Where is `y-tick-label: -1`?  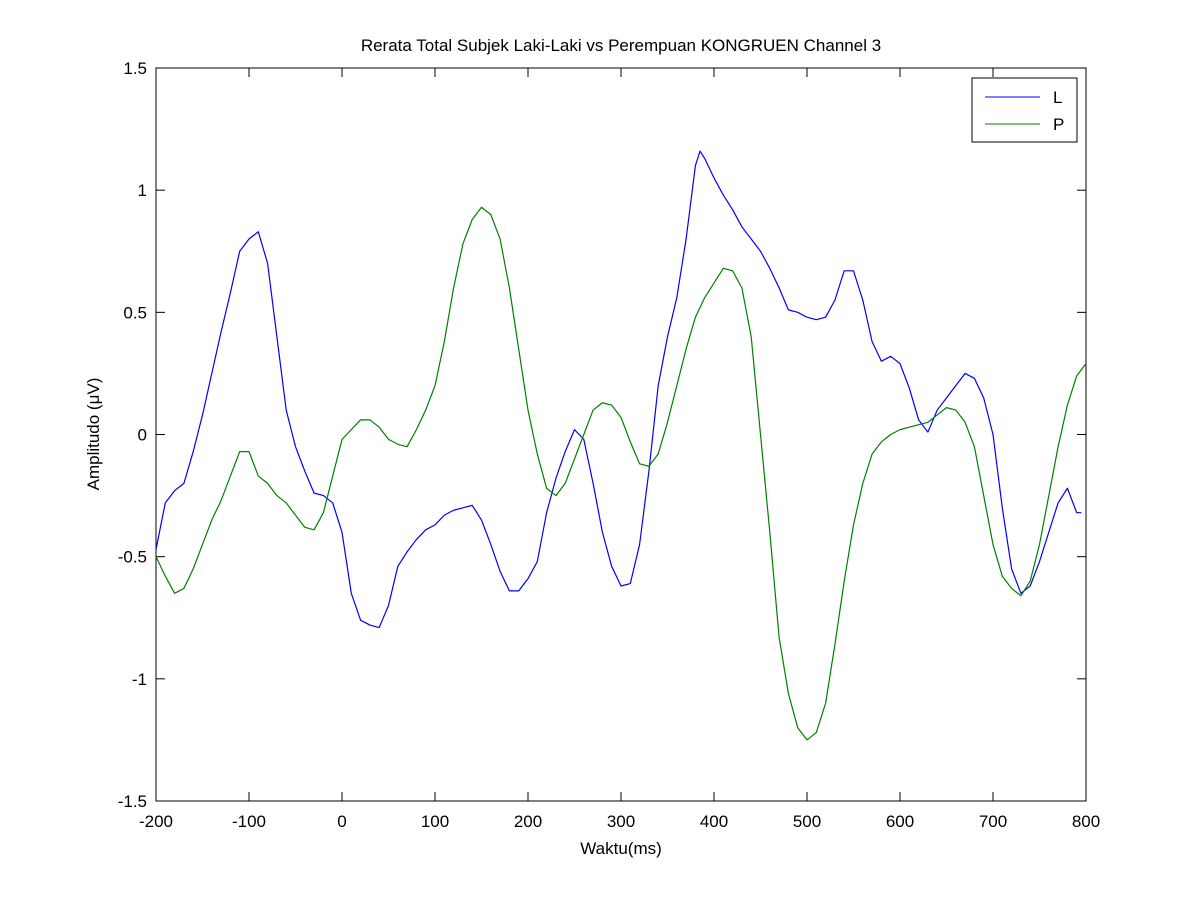
y-tick-label: -1 is located at coordinates (139, 679).